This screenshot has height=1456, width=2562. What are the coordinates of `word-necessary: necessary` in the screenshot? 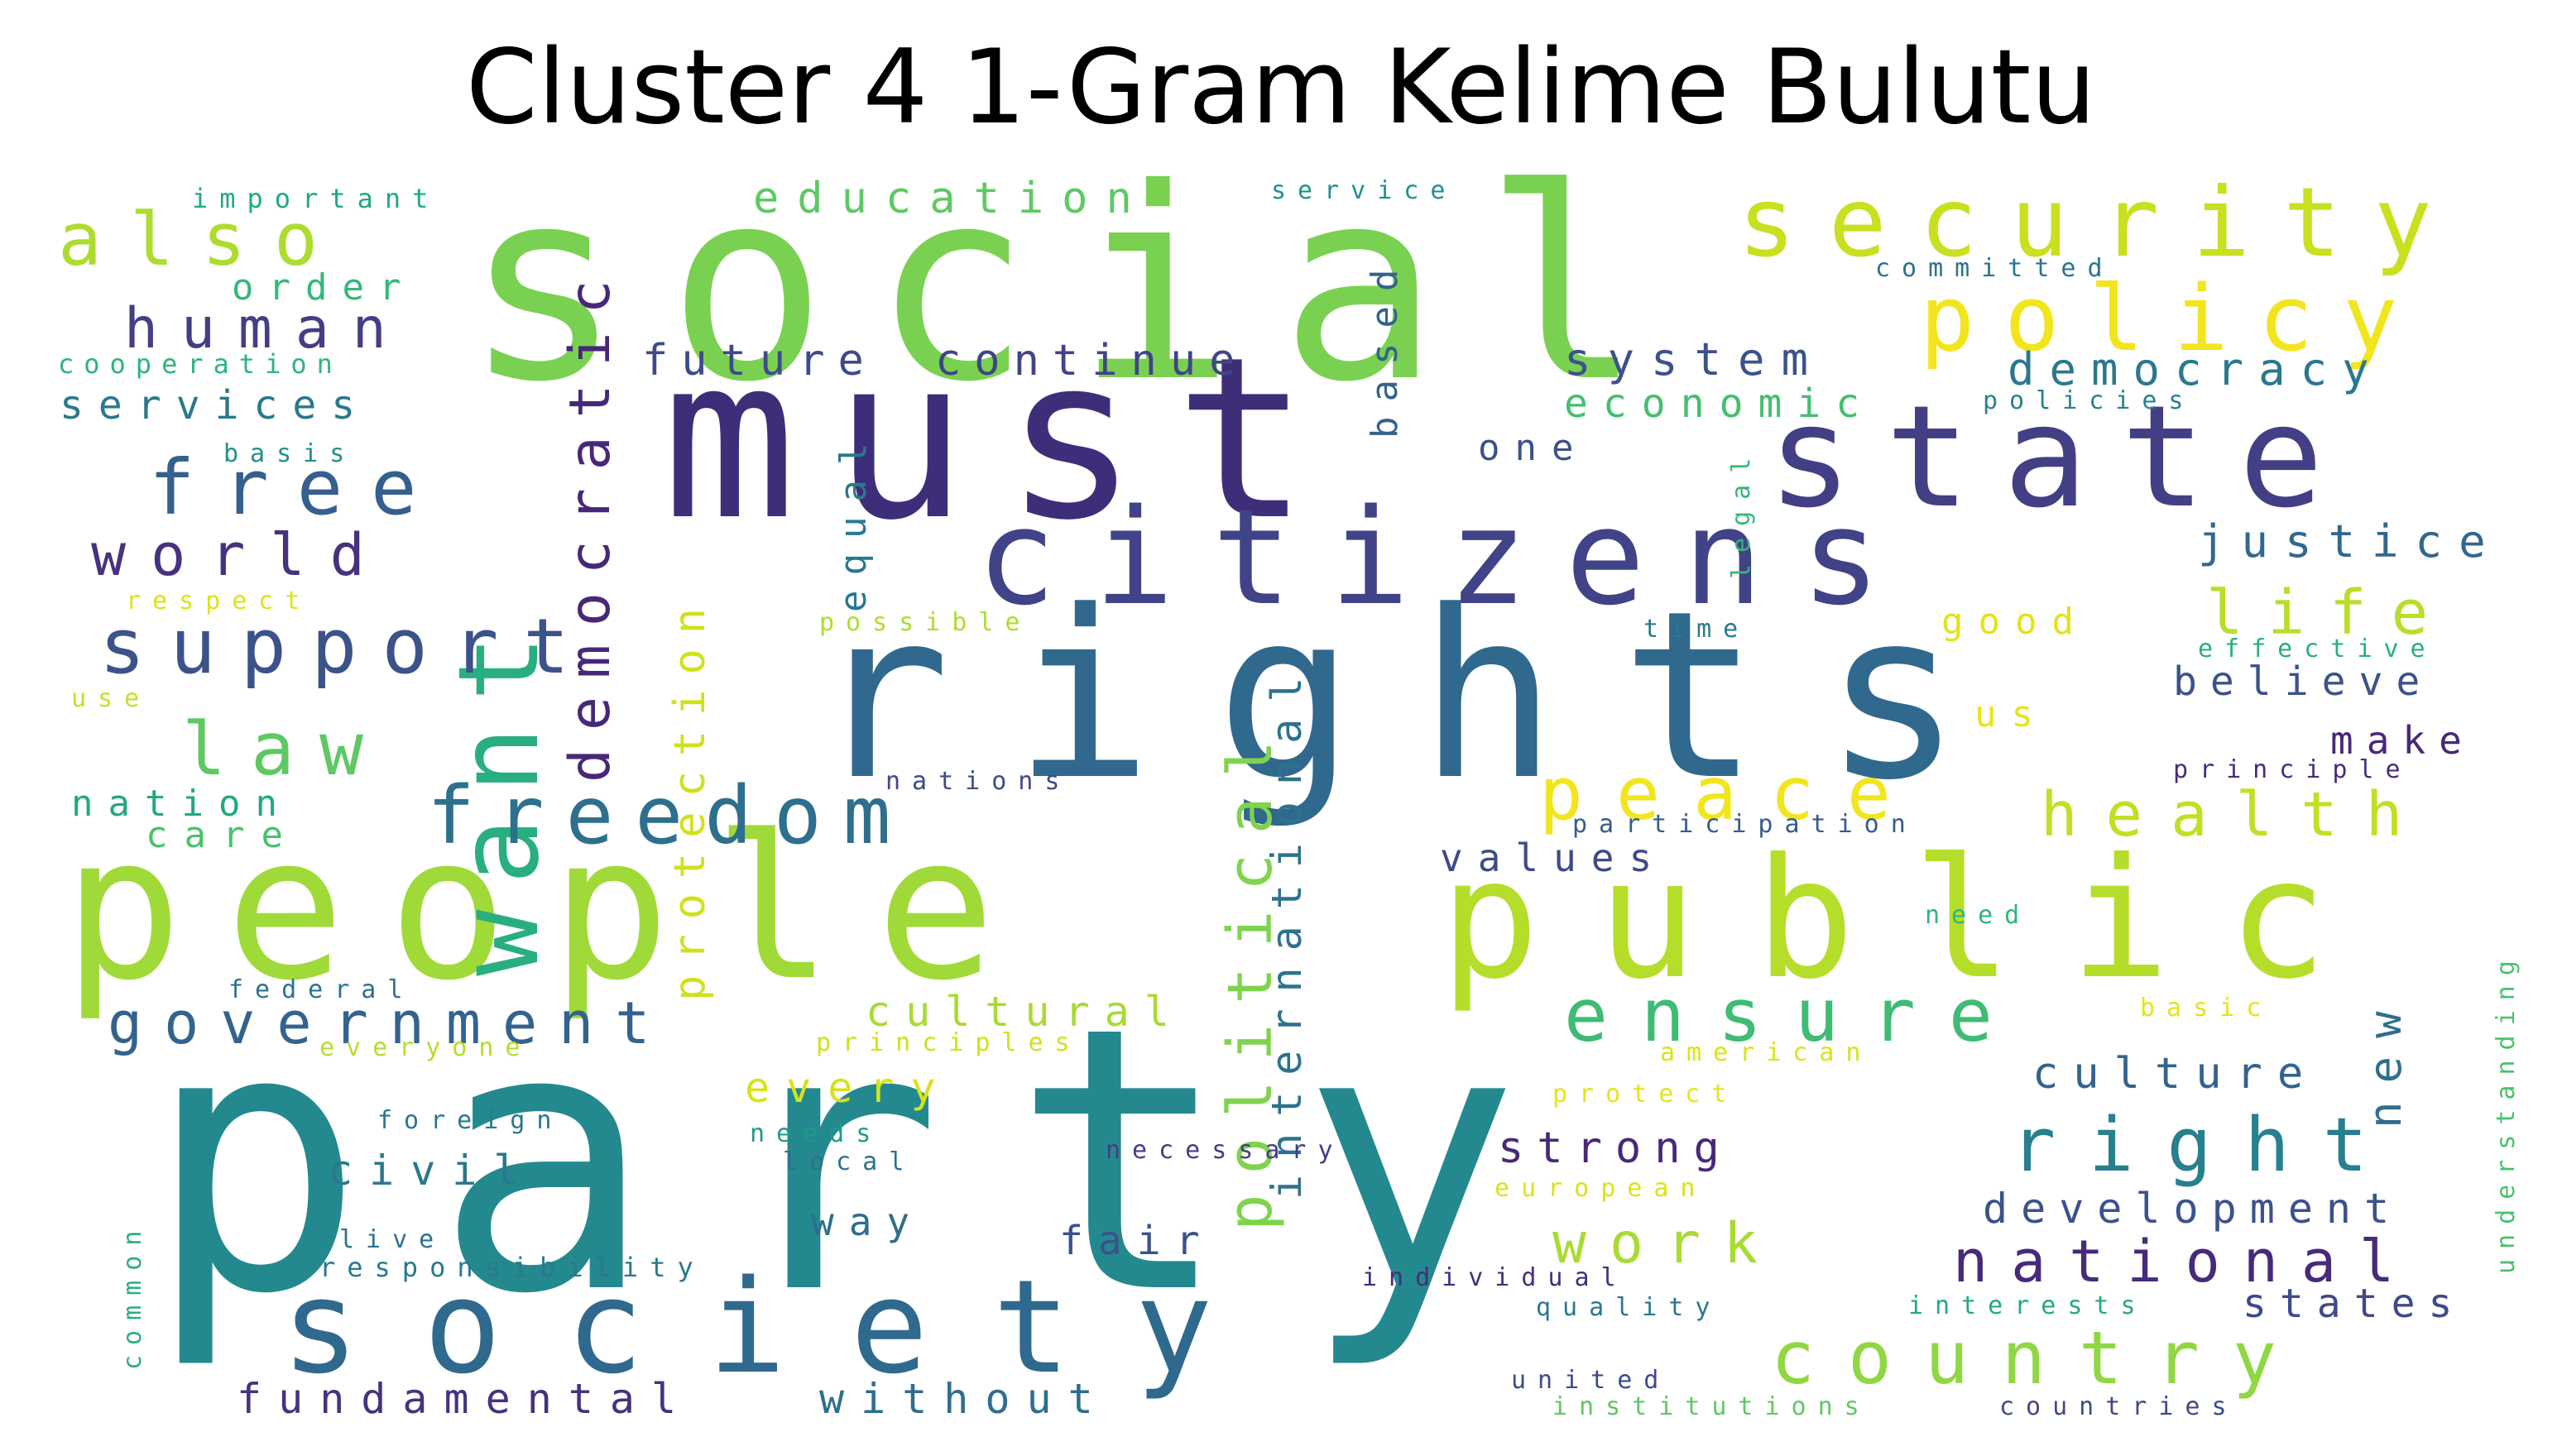 It's located at (1225, 1150).